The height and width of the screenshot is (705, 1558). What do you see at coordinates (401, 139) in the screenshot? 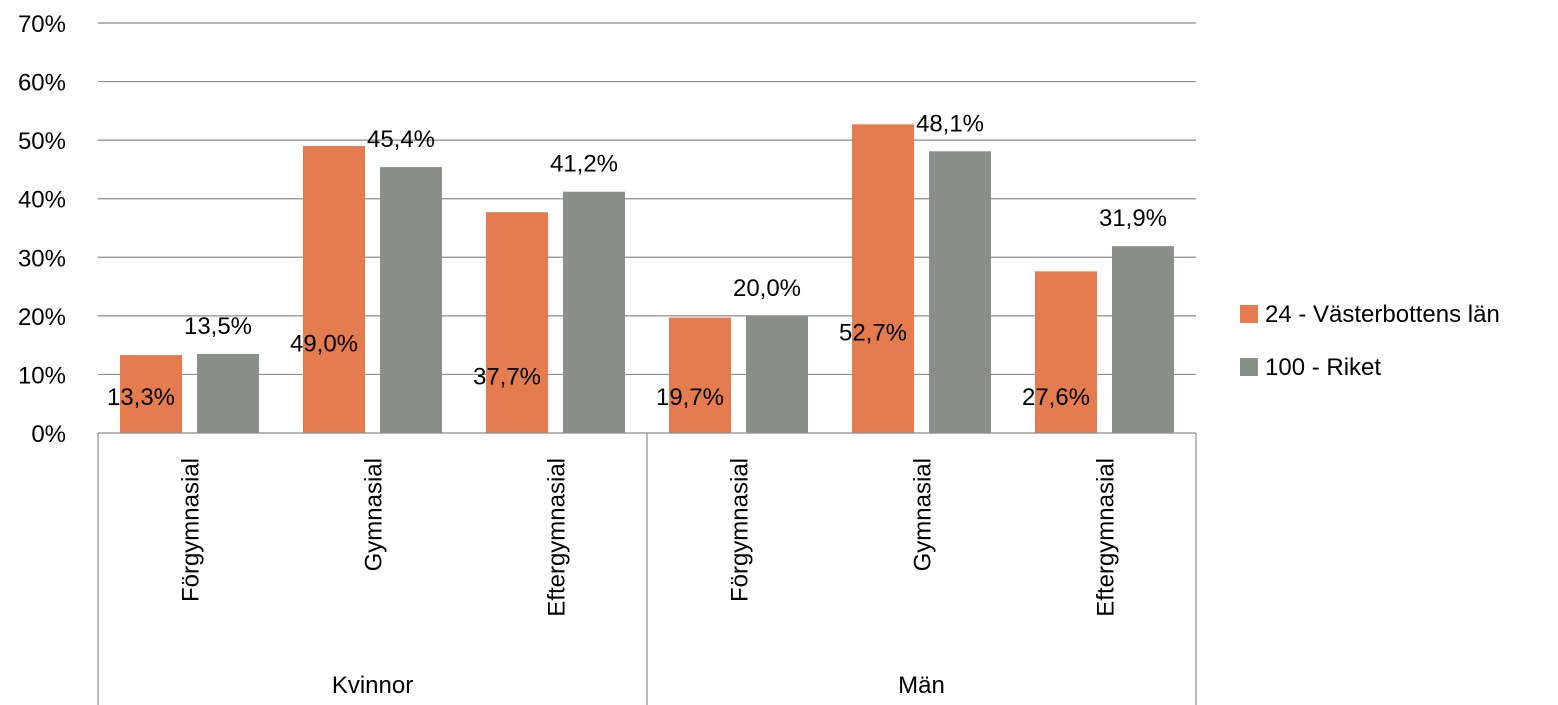
I see `data-label: 45,4%` at bounding box center [401, 139].